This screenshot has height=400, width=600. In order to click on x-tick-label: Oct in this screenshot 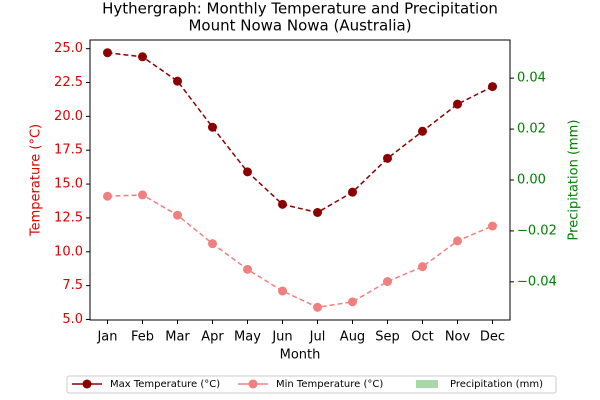, I will do `click(422, 337)`.